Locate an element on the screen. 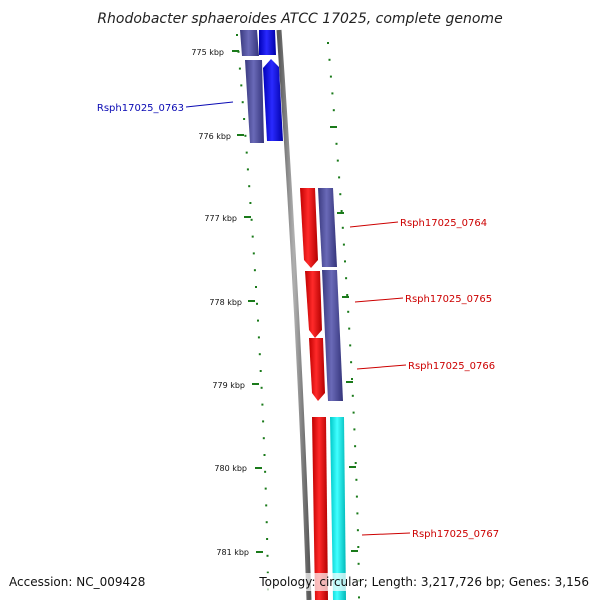 The width and height of the screenshot is (600, 600). tick-label: 776 kbp is located at coordinates (214, 136).